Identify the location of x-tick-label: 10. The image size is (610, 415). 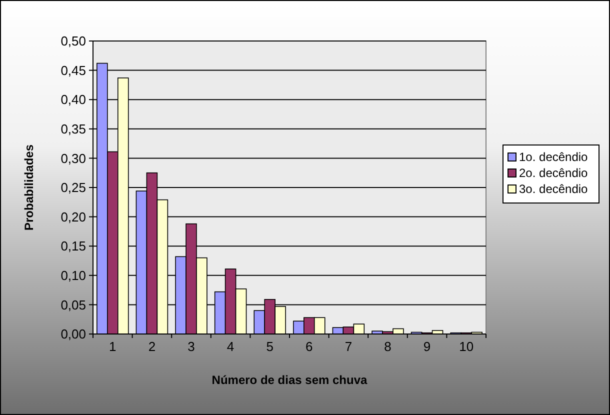
(466, 346).